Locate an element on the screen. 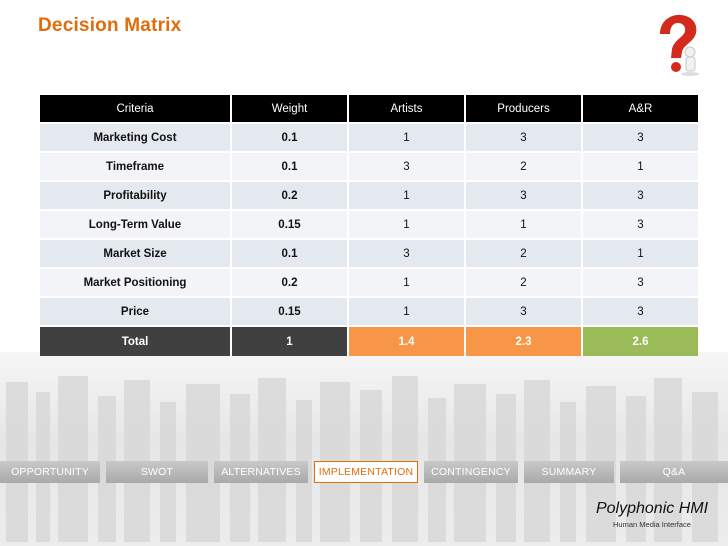 Image resolution: width=728 pixels, height=546 pixels. brand-tagline: Human Media Interface is located at coordinates (652, 524).